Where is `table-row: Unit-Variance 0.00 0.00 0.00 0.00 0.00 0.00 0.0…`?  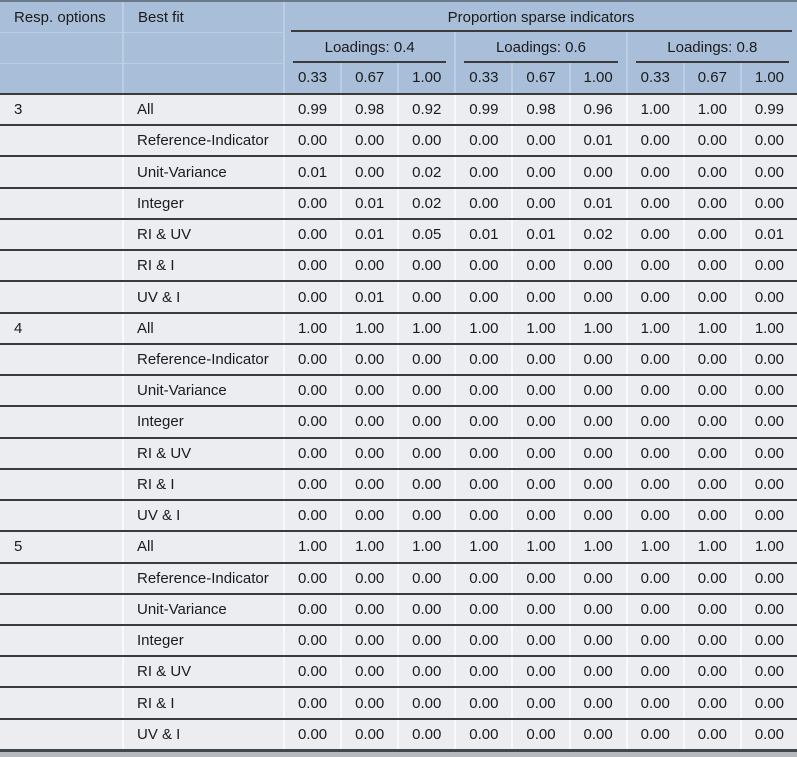
table-row: Unit-Variance 0.00 0.00 0.00 0.00 0.00 0.00 0.0… is located at coordinates (398, 608).